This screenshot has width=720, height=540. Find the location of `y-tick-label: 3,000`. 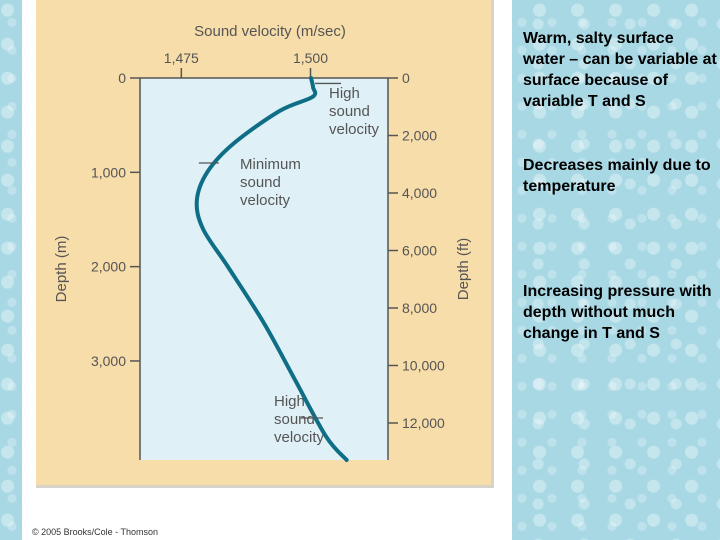

y-tick-label: 3,000 is located at coordinates (108, 361).